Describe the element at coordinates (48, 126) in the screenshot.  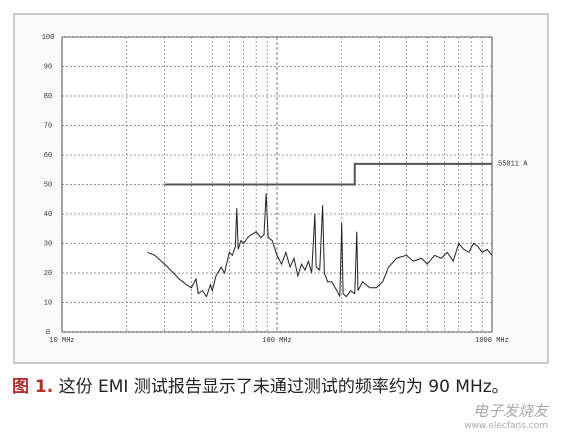
I see `y-tick-label: 70` at that location.